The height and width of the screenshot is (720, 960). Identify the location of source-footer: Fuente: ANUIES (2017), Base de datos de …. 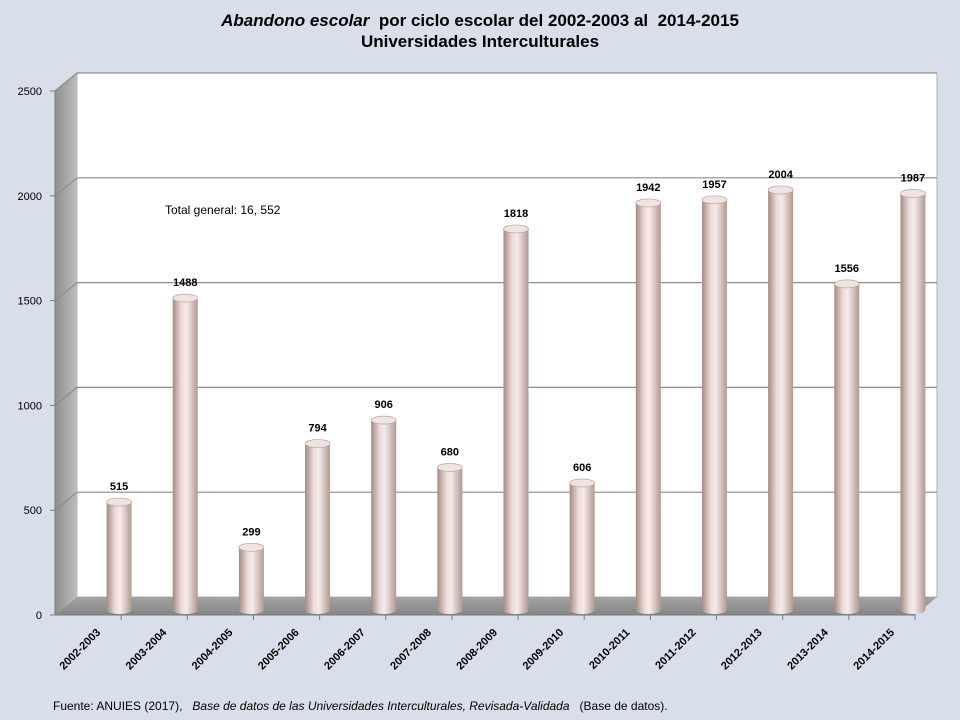
(360, 706).